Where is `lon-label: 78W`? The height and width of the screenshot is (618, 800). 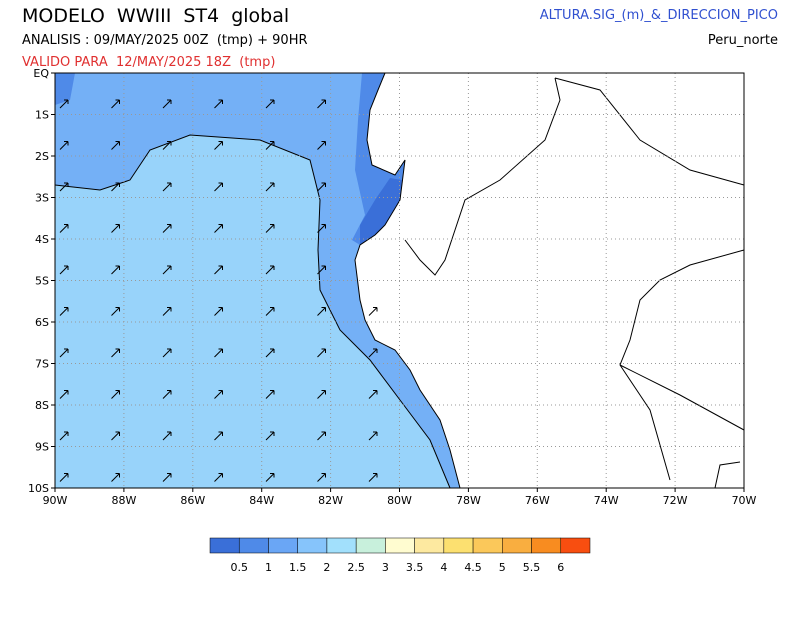
lon-label: 78W is located at coordinates (468, 500).